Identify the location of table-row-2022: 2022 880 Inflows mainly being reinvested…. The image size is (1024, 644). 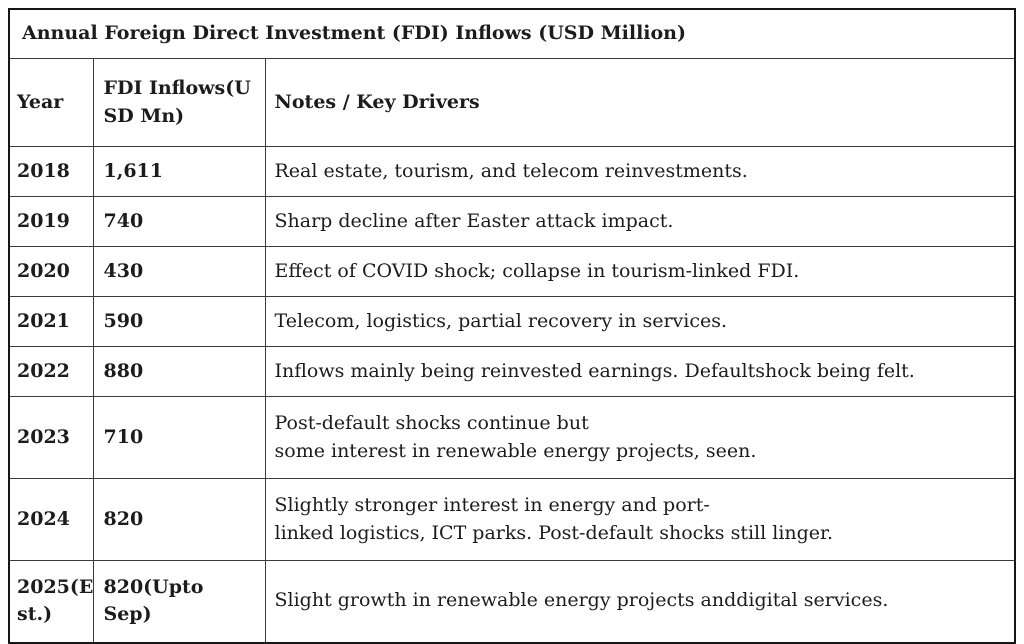
(512, 371).